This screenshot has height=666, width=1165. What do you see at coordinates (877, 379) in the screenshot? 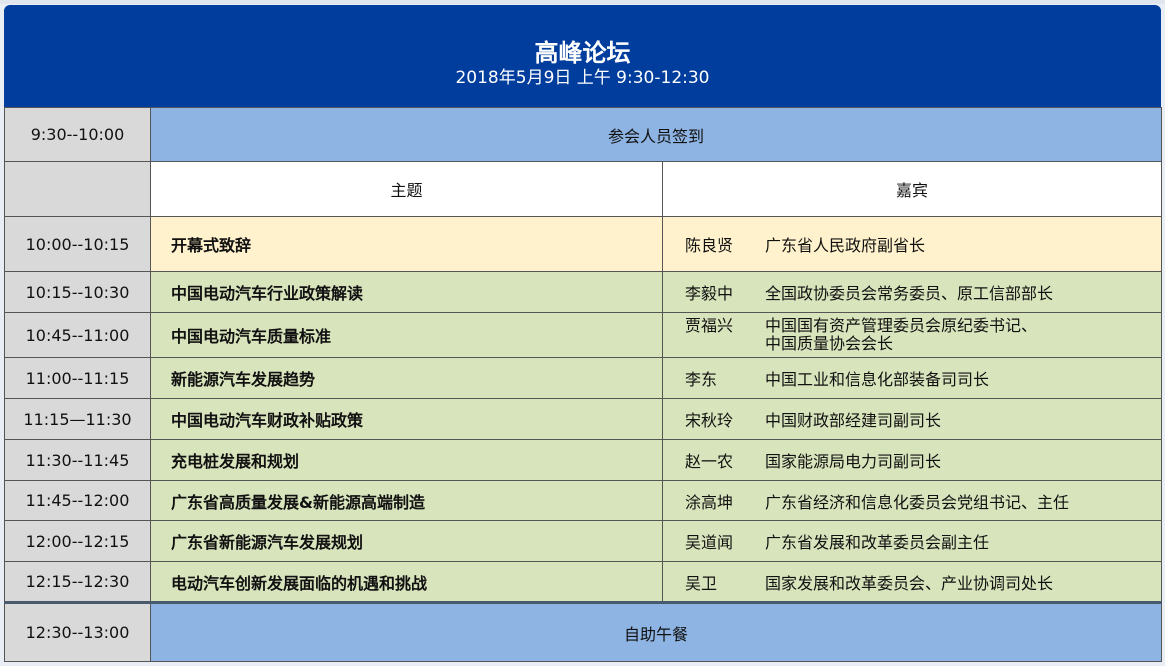
I see `guest-role: 中国工业和信息化部装备司司长` at bounding box center [877, 379].